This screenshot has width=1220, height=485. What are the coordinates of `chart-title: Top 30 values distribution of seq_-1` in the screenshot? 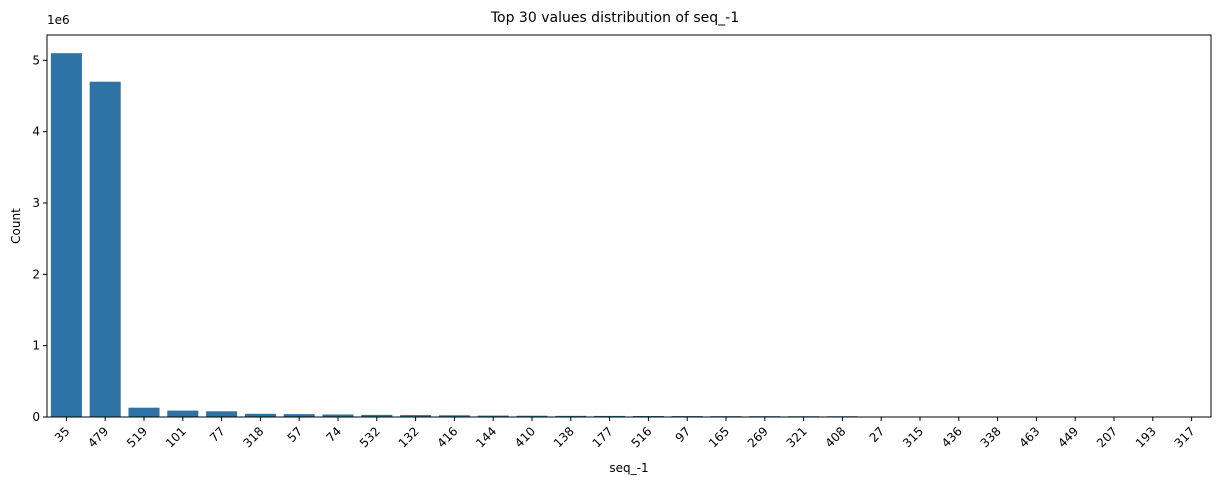 It's located at (614, 18).